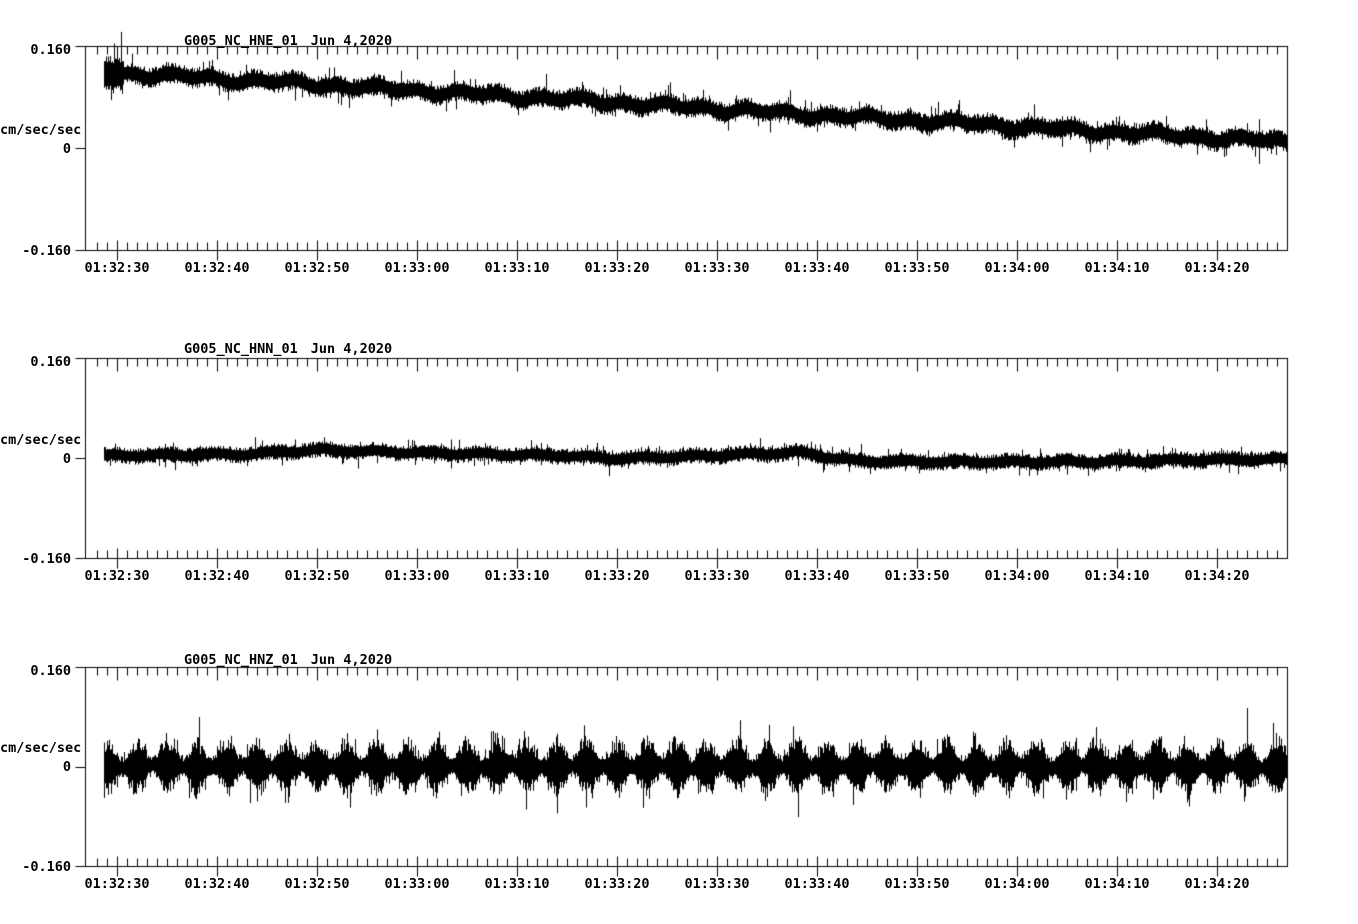  Describe the element at coordinates (241, 349) in the screenshot. I see `trace-station-label: G005_NC_HNN_01` at that location.